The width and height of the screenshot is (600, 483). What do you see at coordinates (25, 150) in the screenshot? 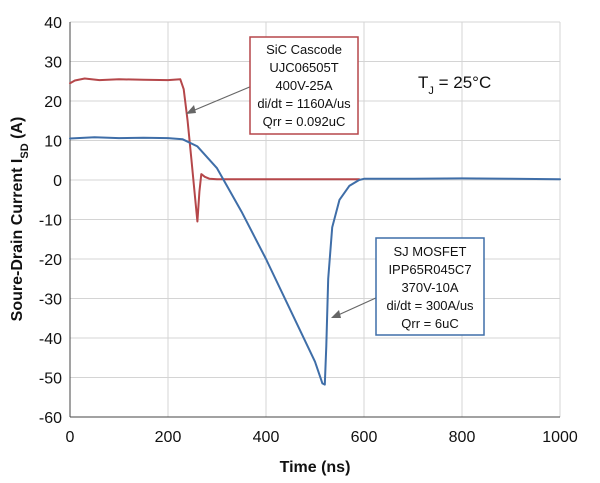
I see `y-axis-title-sub: SD` at bounding box center [25, 150].